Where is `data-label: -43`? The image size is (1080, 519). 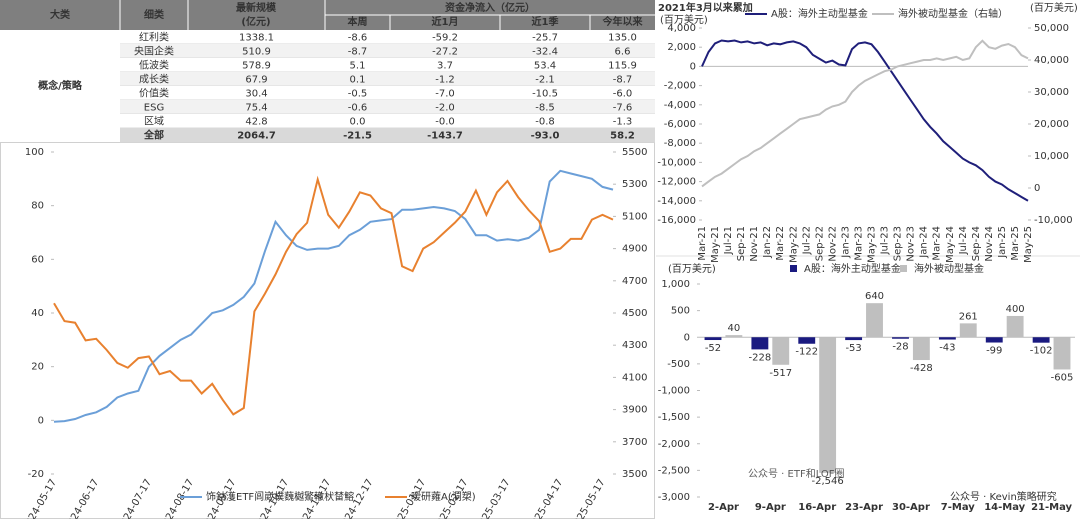
data-label: -43 is located at coordinates (947, 348).